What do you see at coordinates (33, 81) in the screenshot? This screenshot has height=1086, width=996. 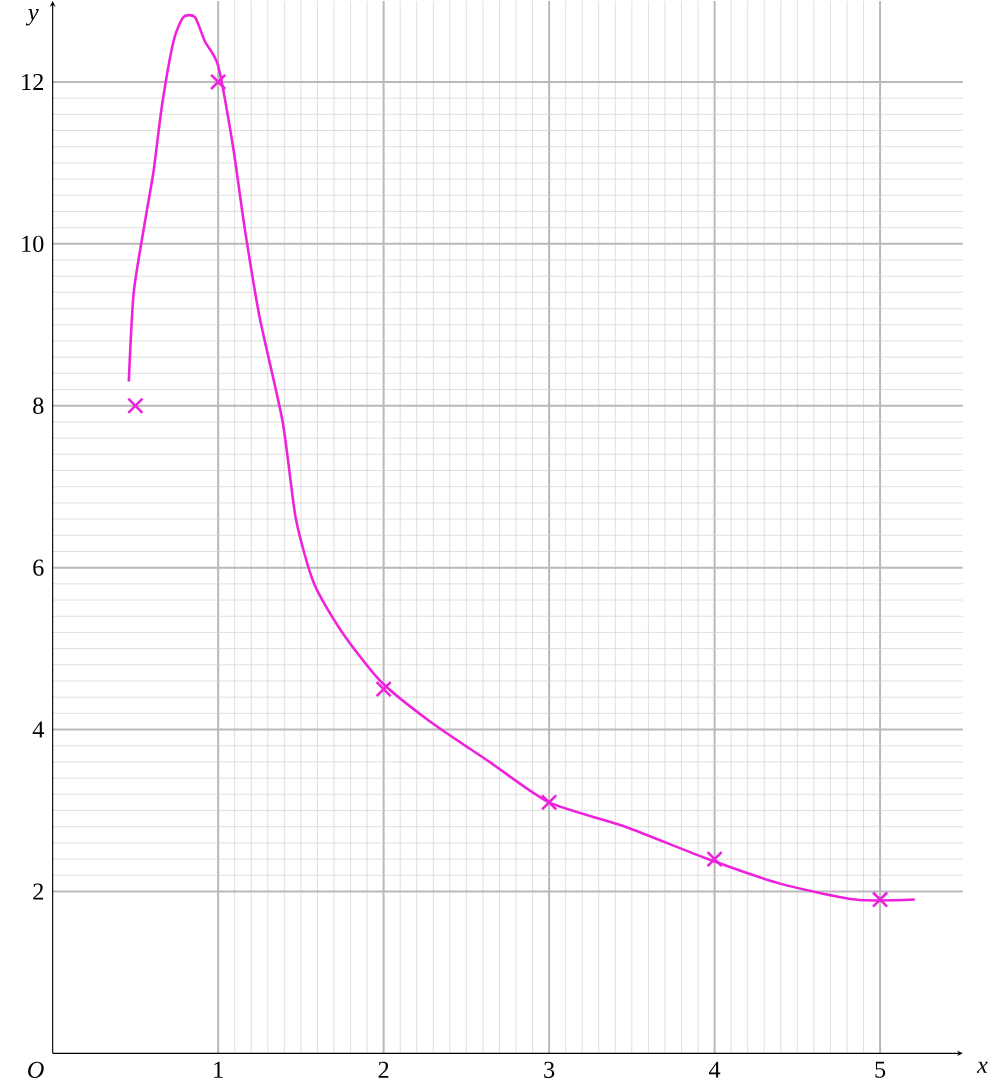 I see `y-tick-label: 12` at bounding box center [33, 81].